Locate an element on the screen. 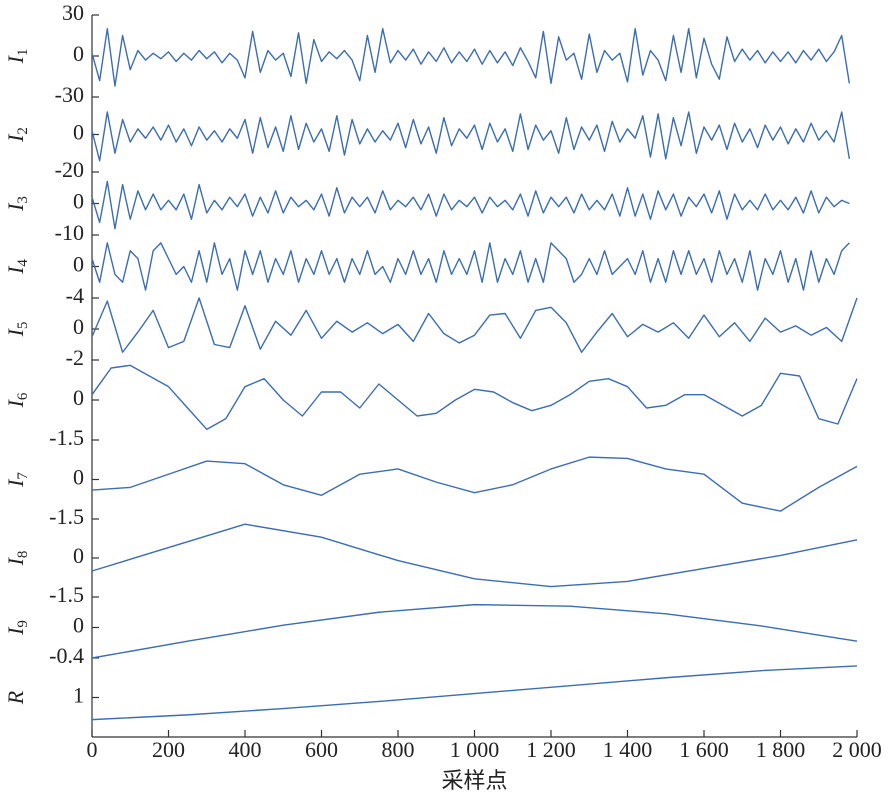  y-axis-label: I3 is located at coordinates (17, 204).